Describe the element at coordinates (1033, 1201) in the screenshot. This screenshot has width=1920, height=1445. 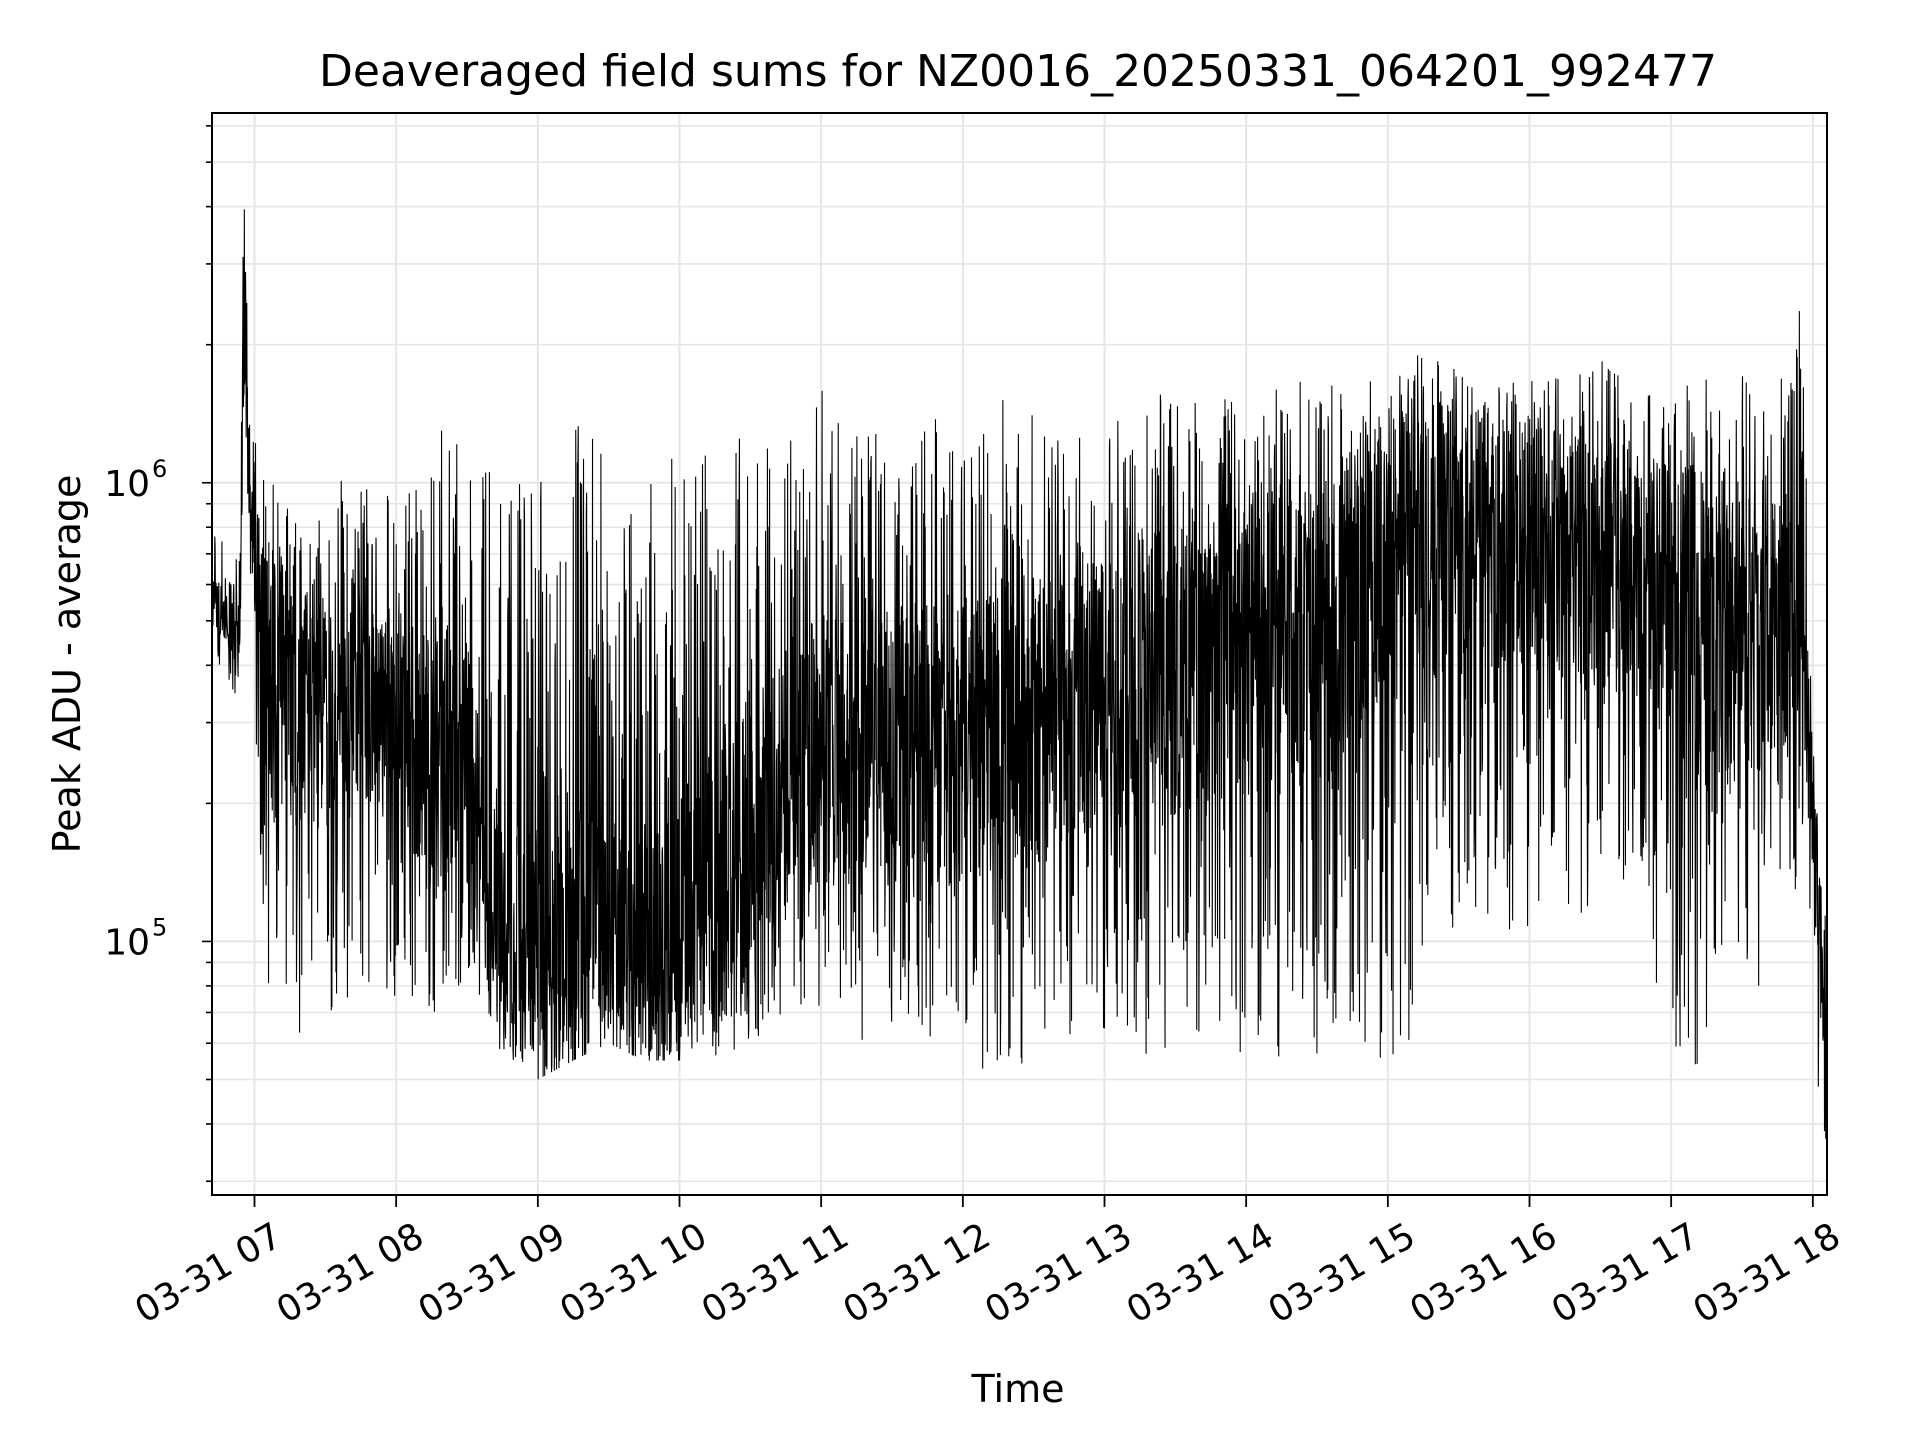
I see `x-axis` at that location.